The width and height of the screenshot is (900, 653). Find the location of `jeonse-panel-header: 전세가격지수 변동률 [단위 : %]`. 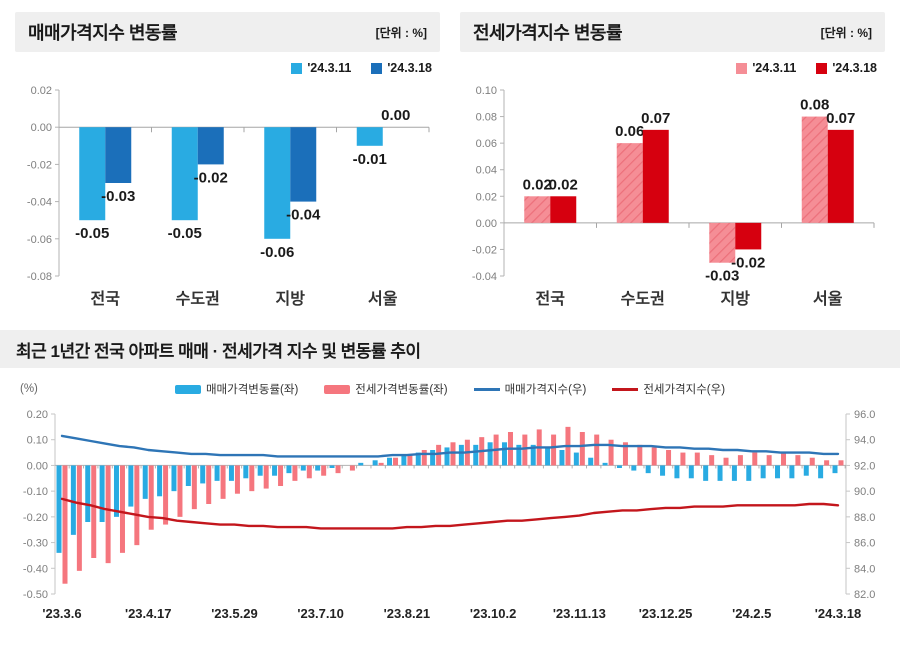

jeonse-panel-header: 전세가격지수 변동률 [단위 : %] is located at coordinates (672, 32).